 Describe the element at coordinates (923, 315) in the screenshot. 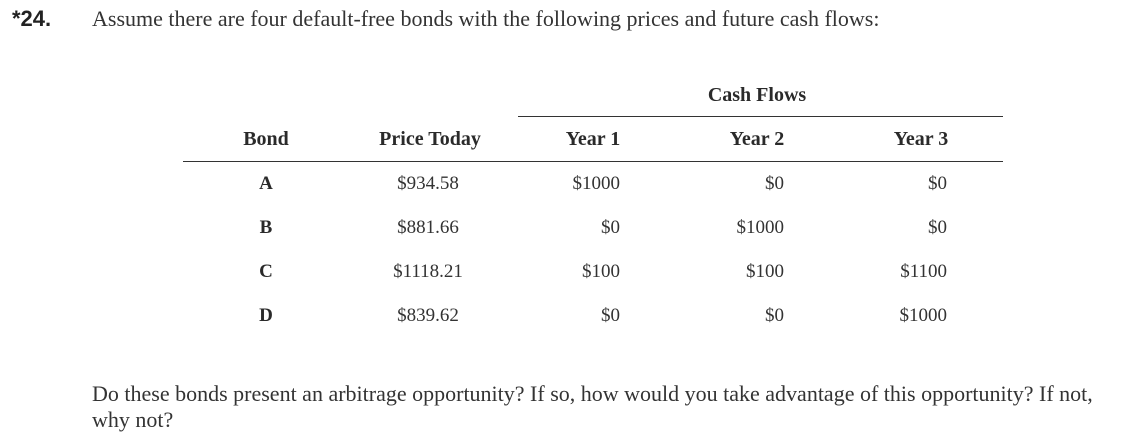

I see `table-row-year3: $1000` at that location.